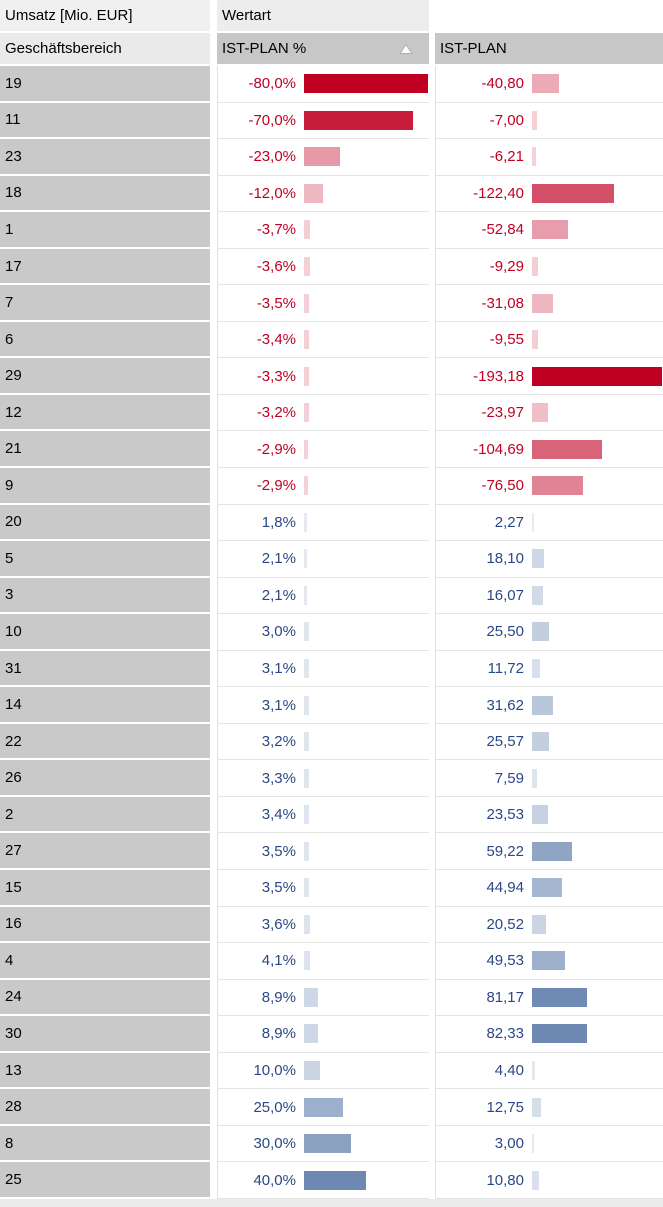  I want to click on row-header-cell: 2, so click(105, 815).